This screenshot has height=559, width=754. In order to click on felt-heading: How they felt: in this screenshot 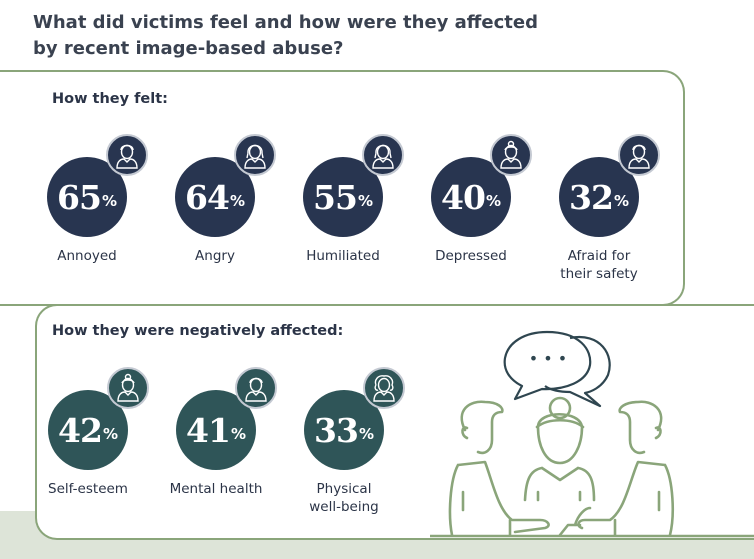, I will do `click(110, 99)`.